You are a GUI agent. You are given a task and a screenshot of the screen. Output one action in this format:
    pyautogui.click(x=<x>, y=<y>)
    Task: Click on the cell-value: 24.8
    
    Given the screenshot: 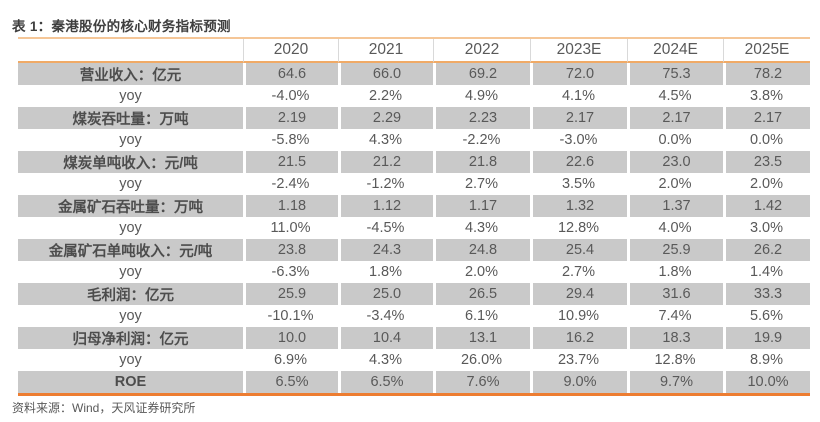 What is the action you would take?
    pyautogui.click(x=481, y=250)
    